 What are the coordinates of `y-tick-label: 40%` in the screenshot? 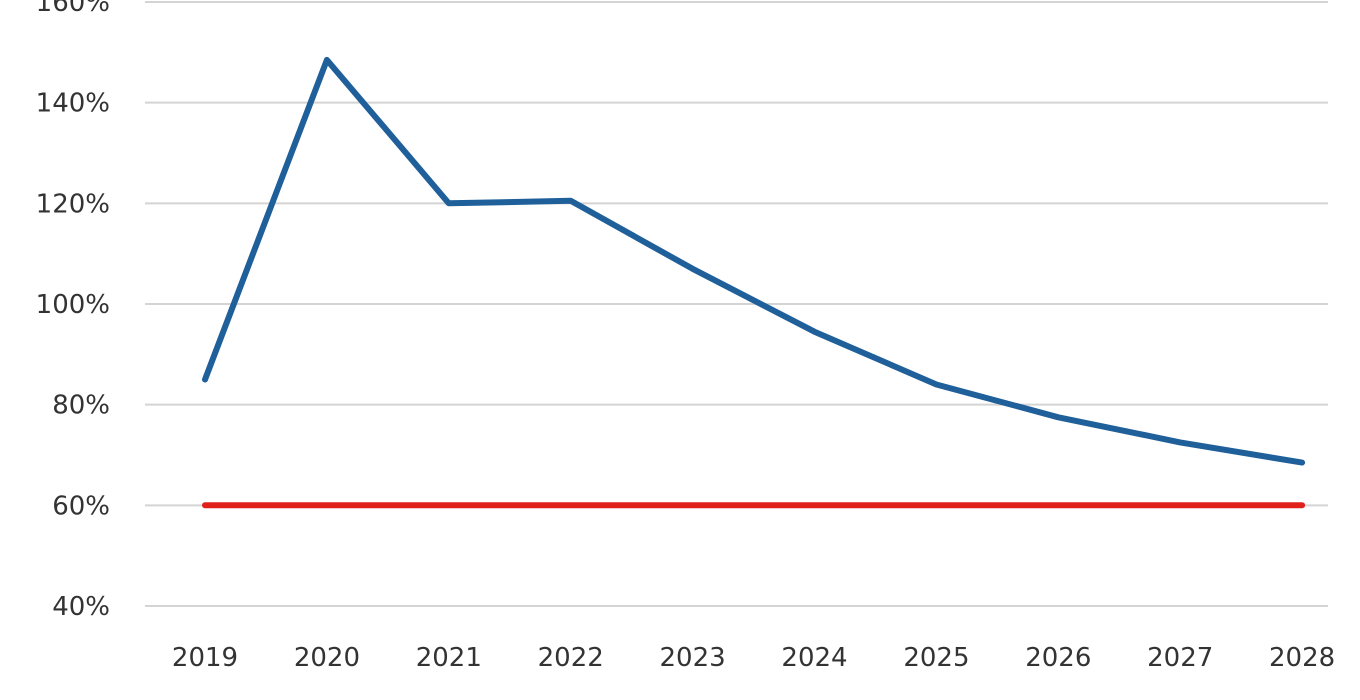 It's located at (81, 607).